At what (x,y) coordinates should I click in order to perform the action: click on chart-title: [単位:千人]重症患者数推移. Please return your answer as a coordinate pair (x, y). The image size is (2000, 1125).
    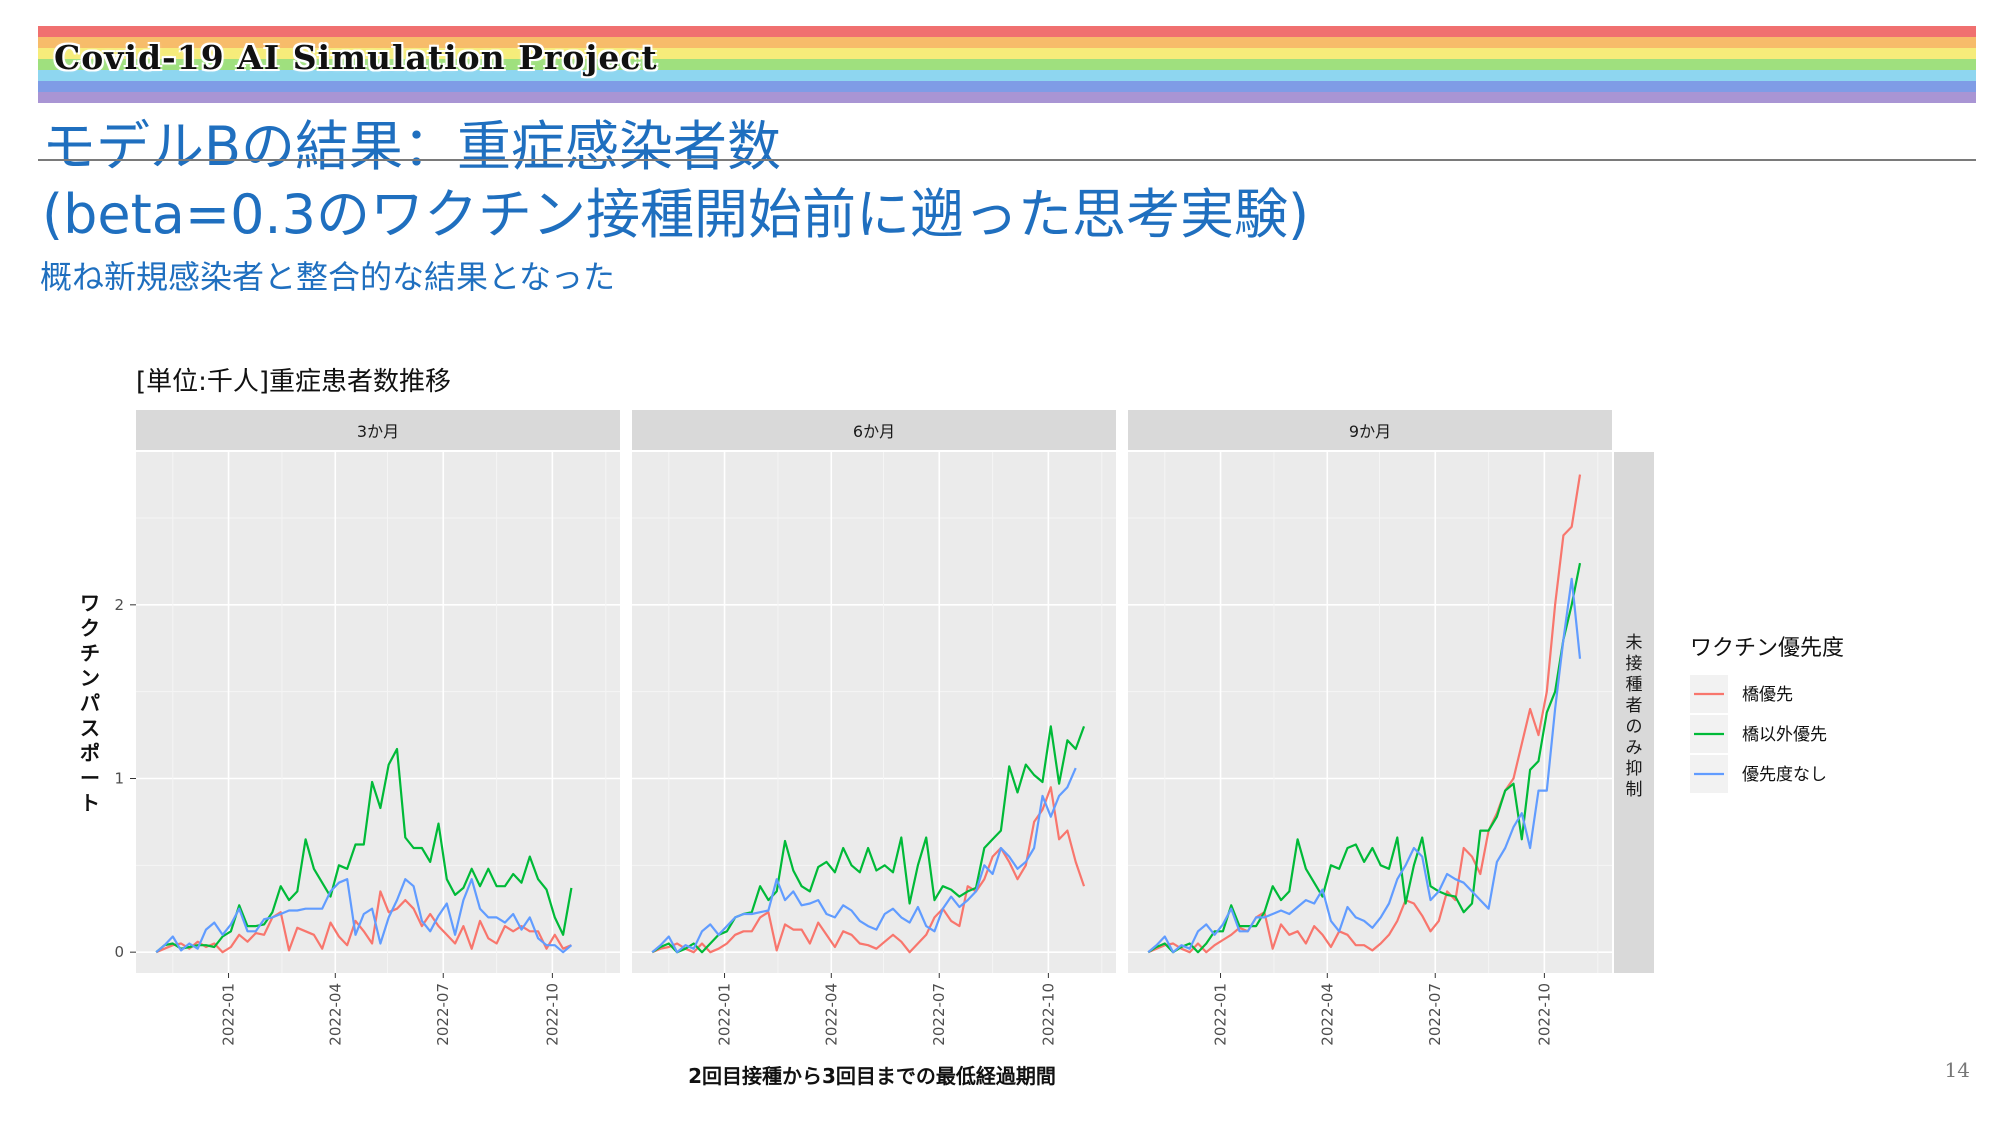
    Looking at the image, I should click on (293, 382).